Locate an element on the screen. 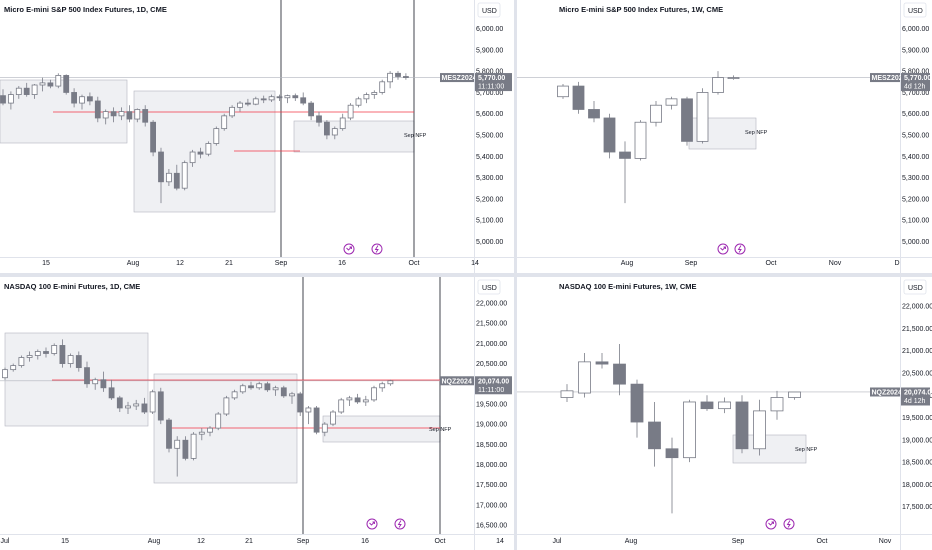 This screenshot has height=550, width=932. last-price-label: 20,074.00 is located at coordinates (918, 392).